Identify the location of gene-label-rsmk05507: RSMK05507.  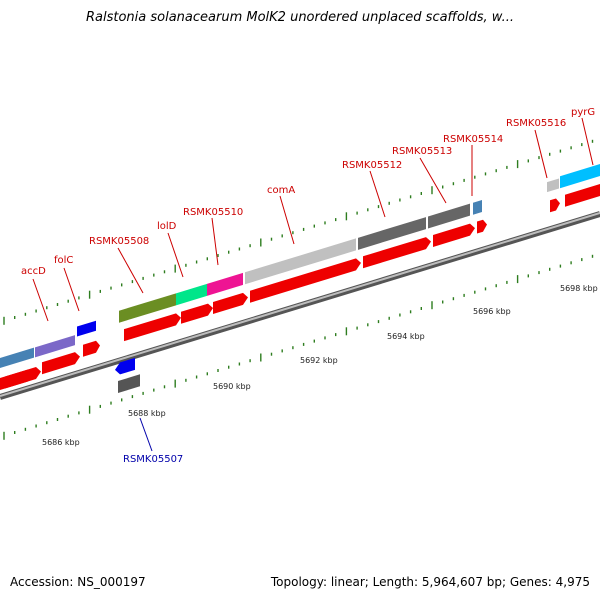
(153, 459).